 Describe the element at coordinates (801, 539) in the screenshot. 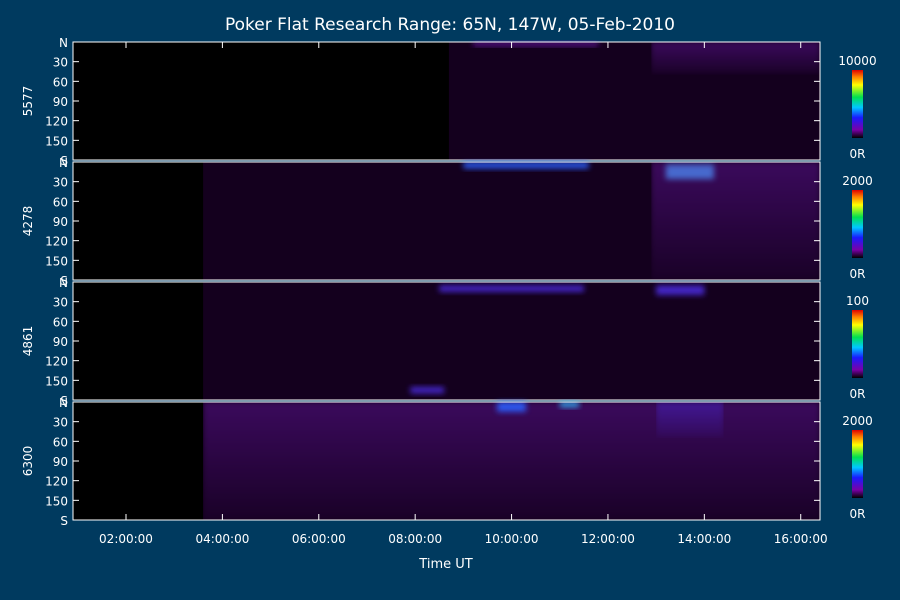

I see `x-tick-label: 16:00:00` at that location.